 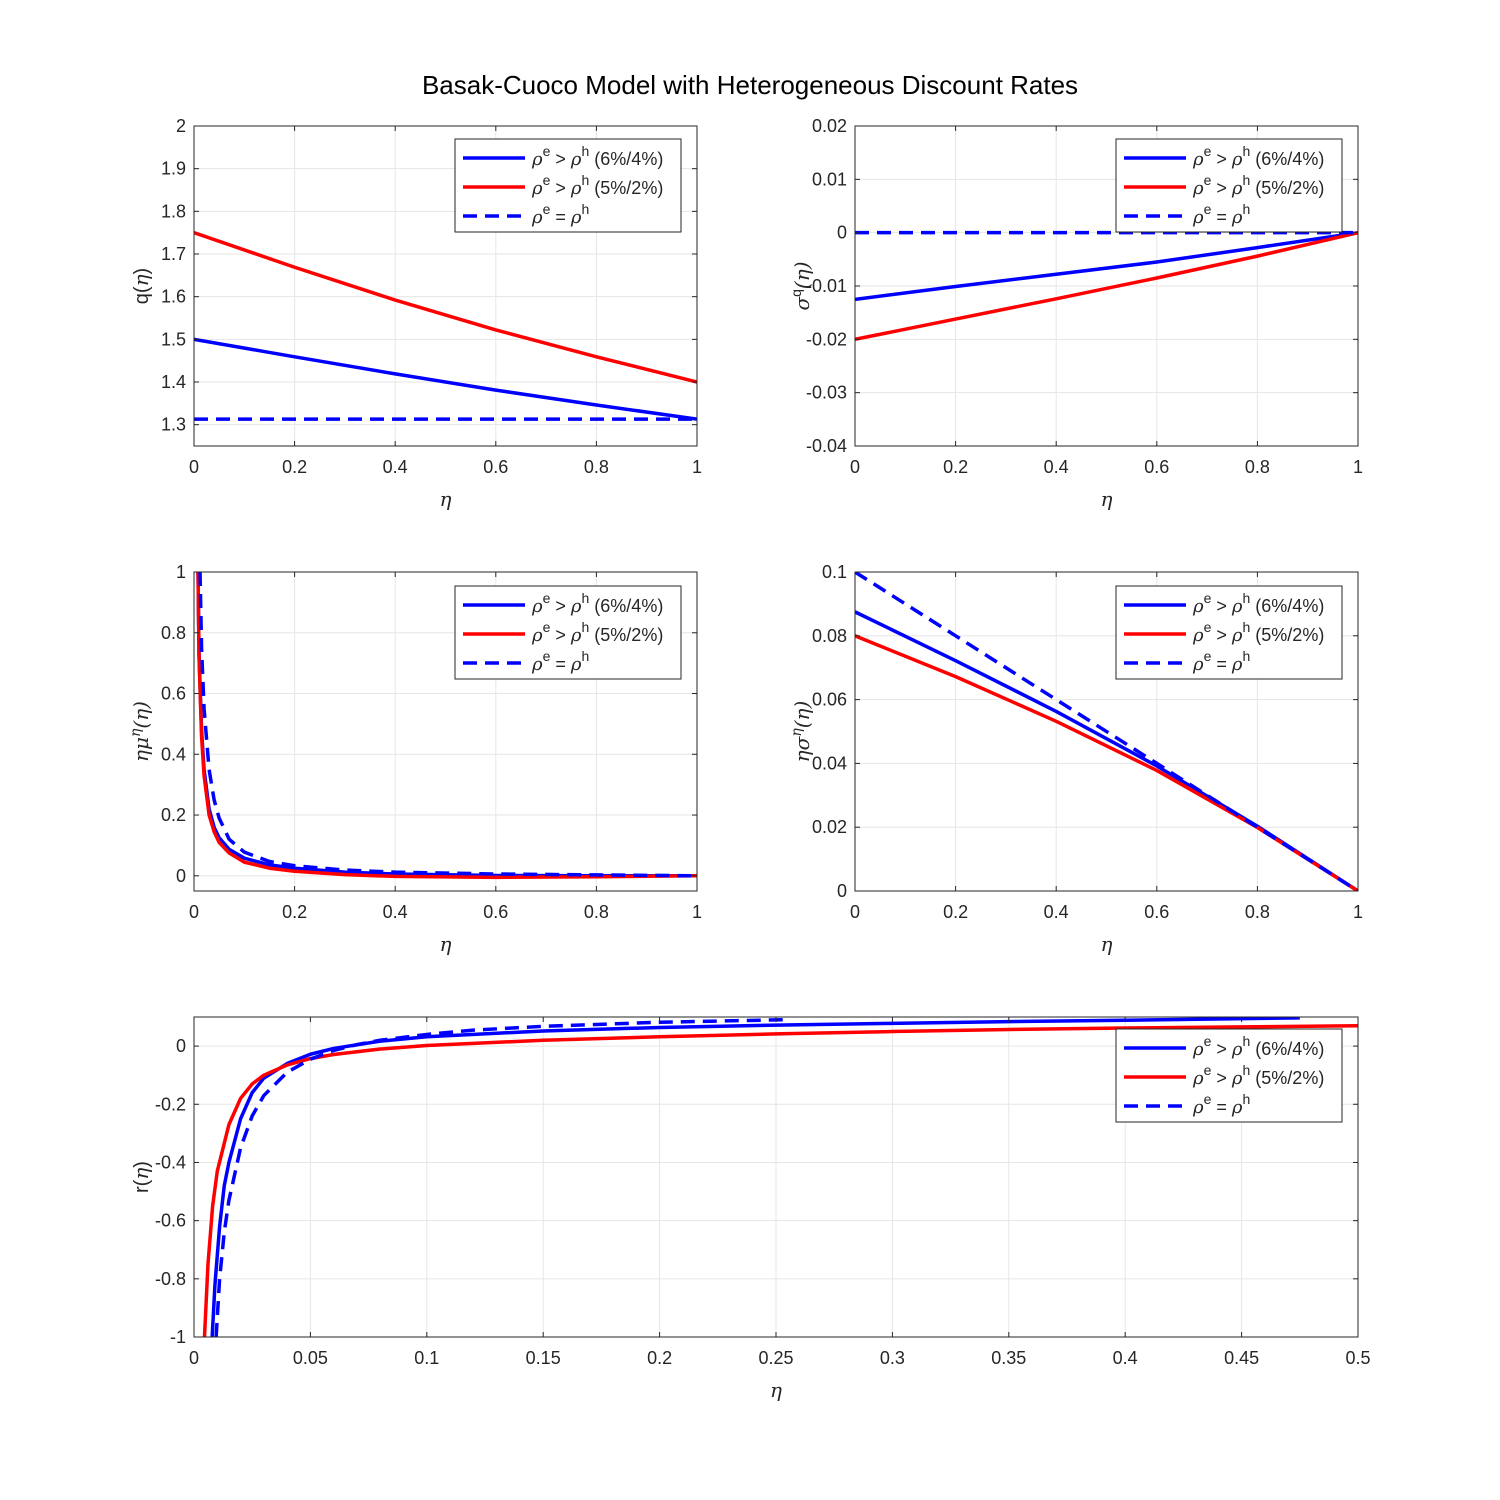 What do you see at coordinates (1357, 1358) in the screenshot?
I see `x-tick-label: 0.5` at bounding box center [1357, 1358].